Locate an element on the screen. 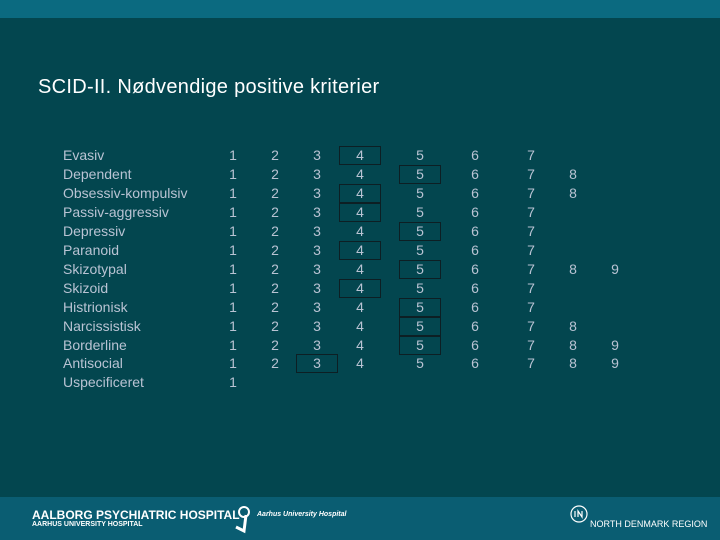 Image resolution: width=720 pixels, height=540 pixels. row-label: Narcissistisk is located at coordinates (102, 325).